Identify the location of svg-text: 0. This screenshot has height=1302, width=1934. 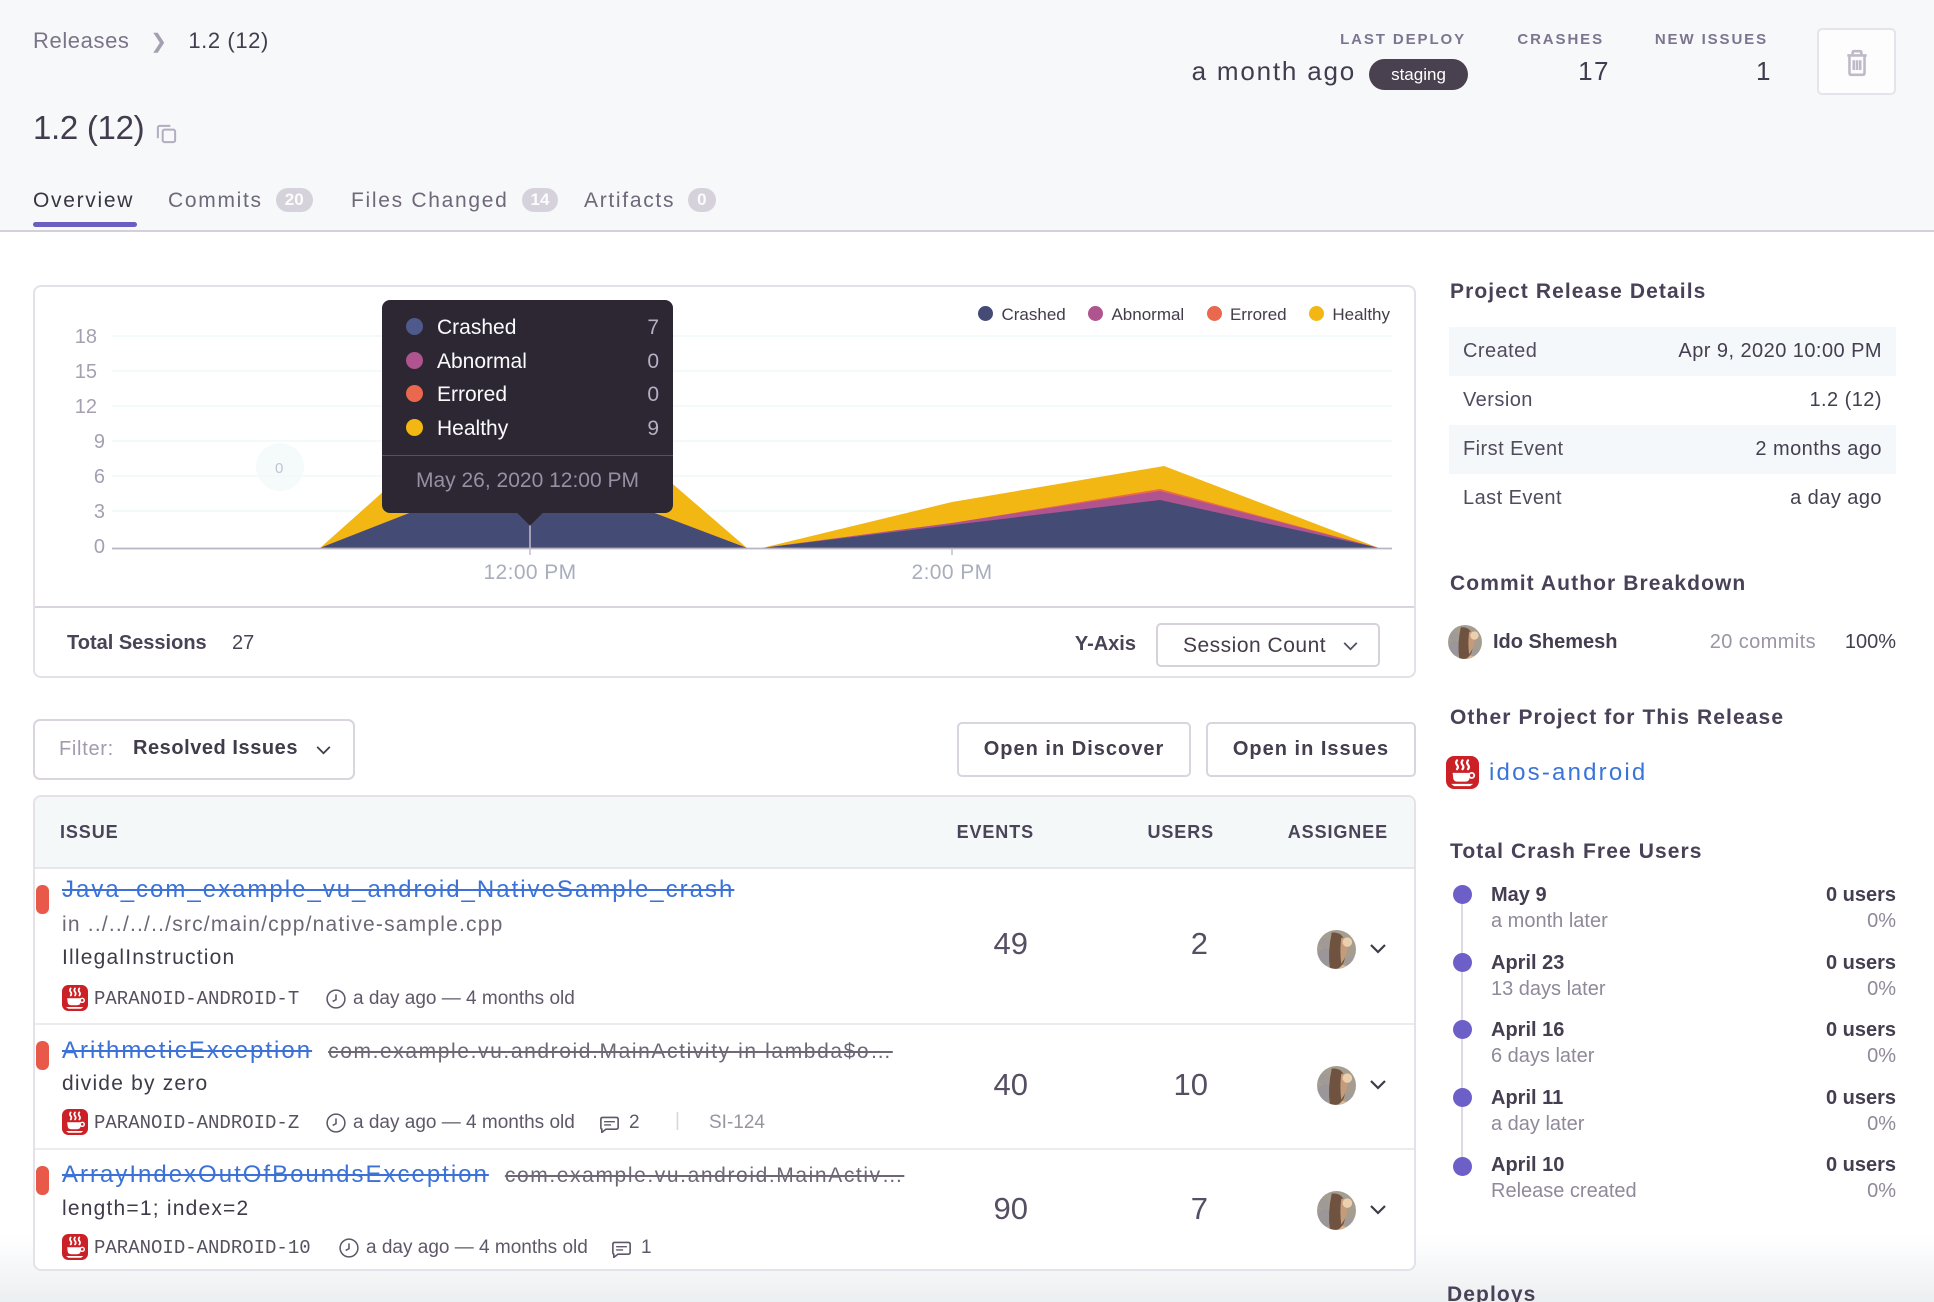
(279, 468).